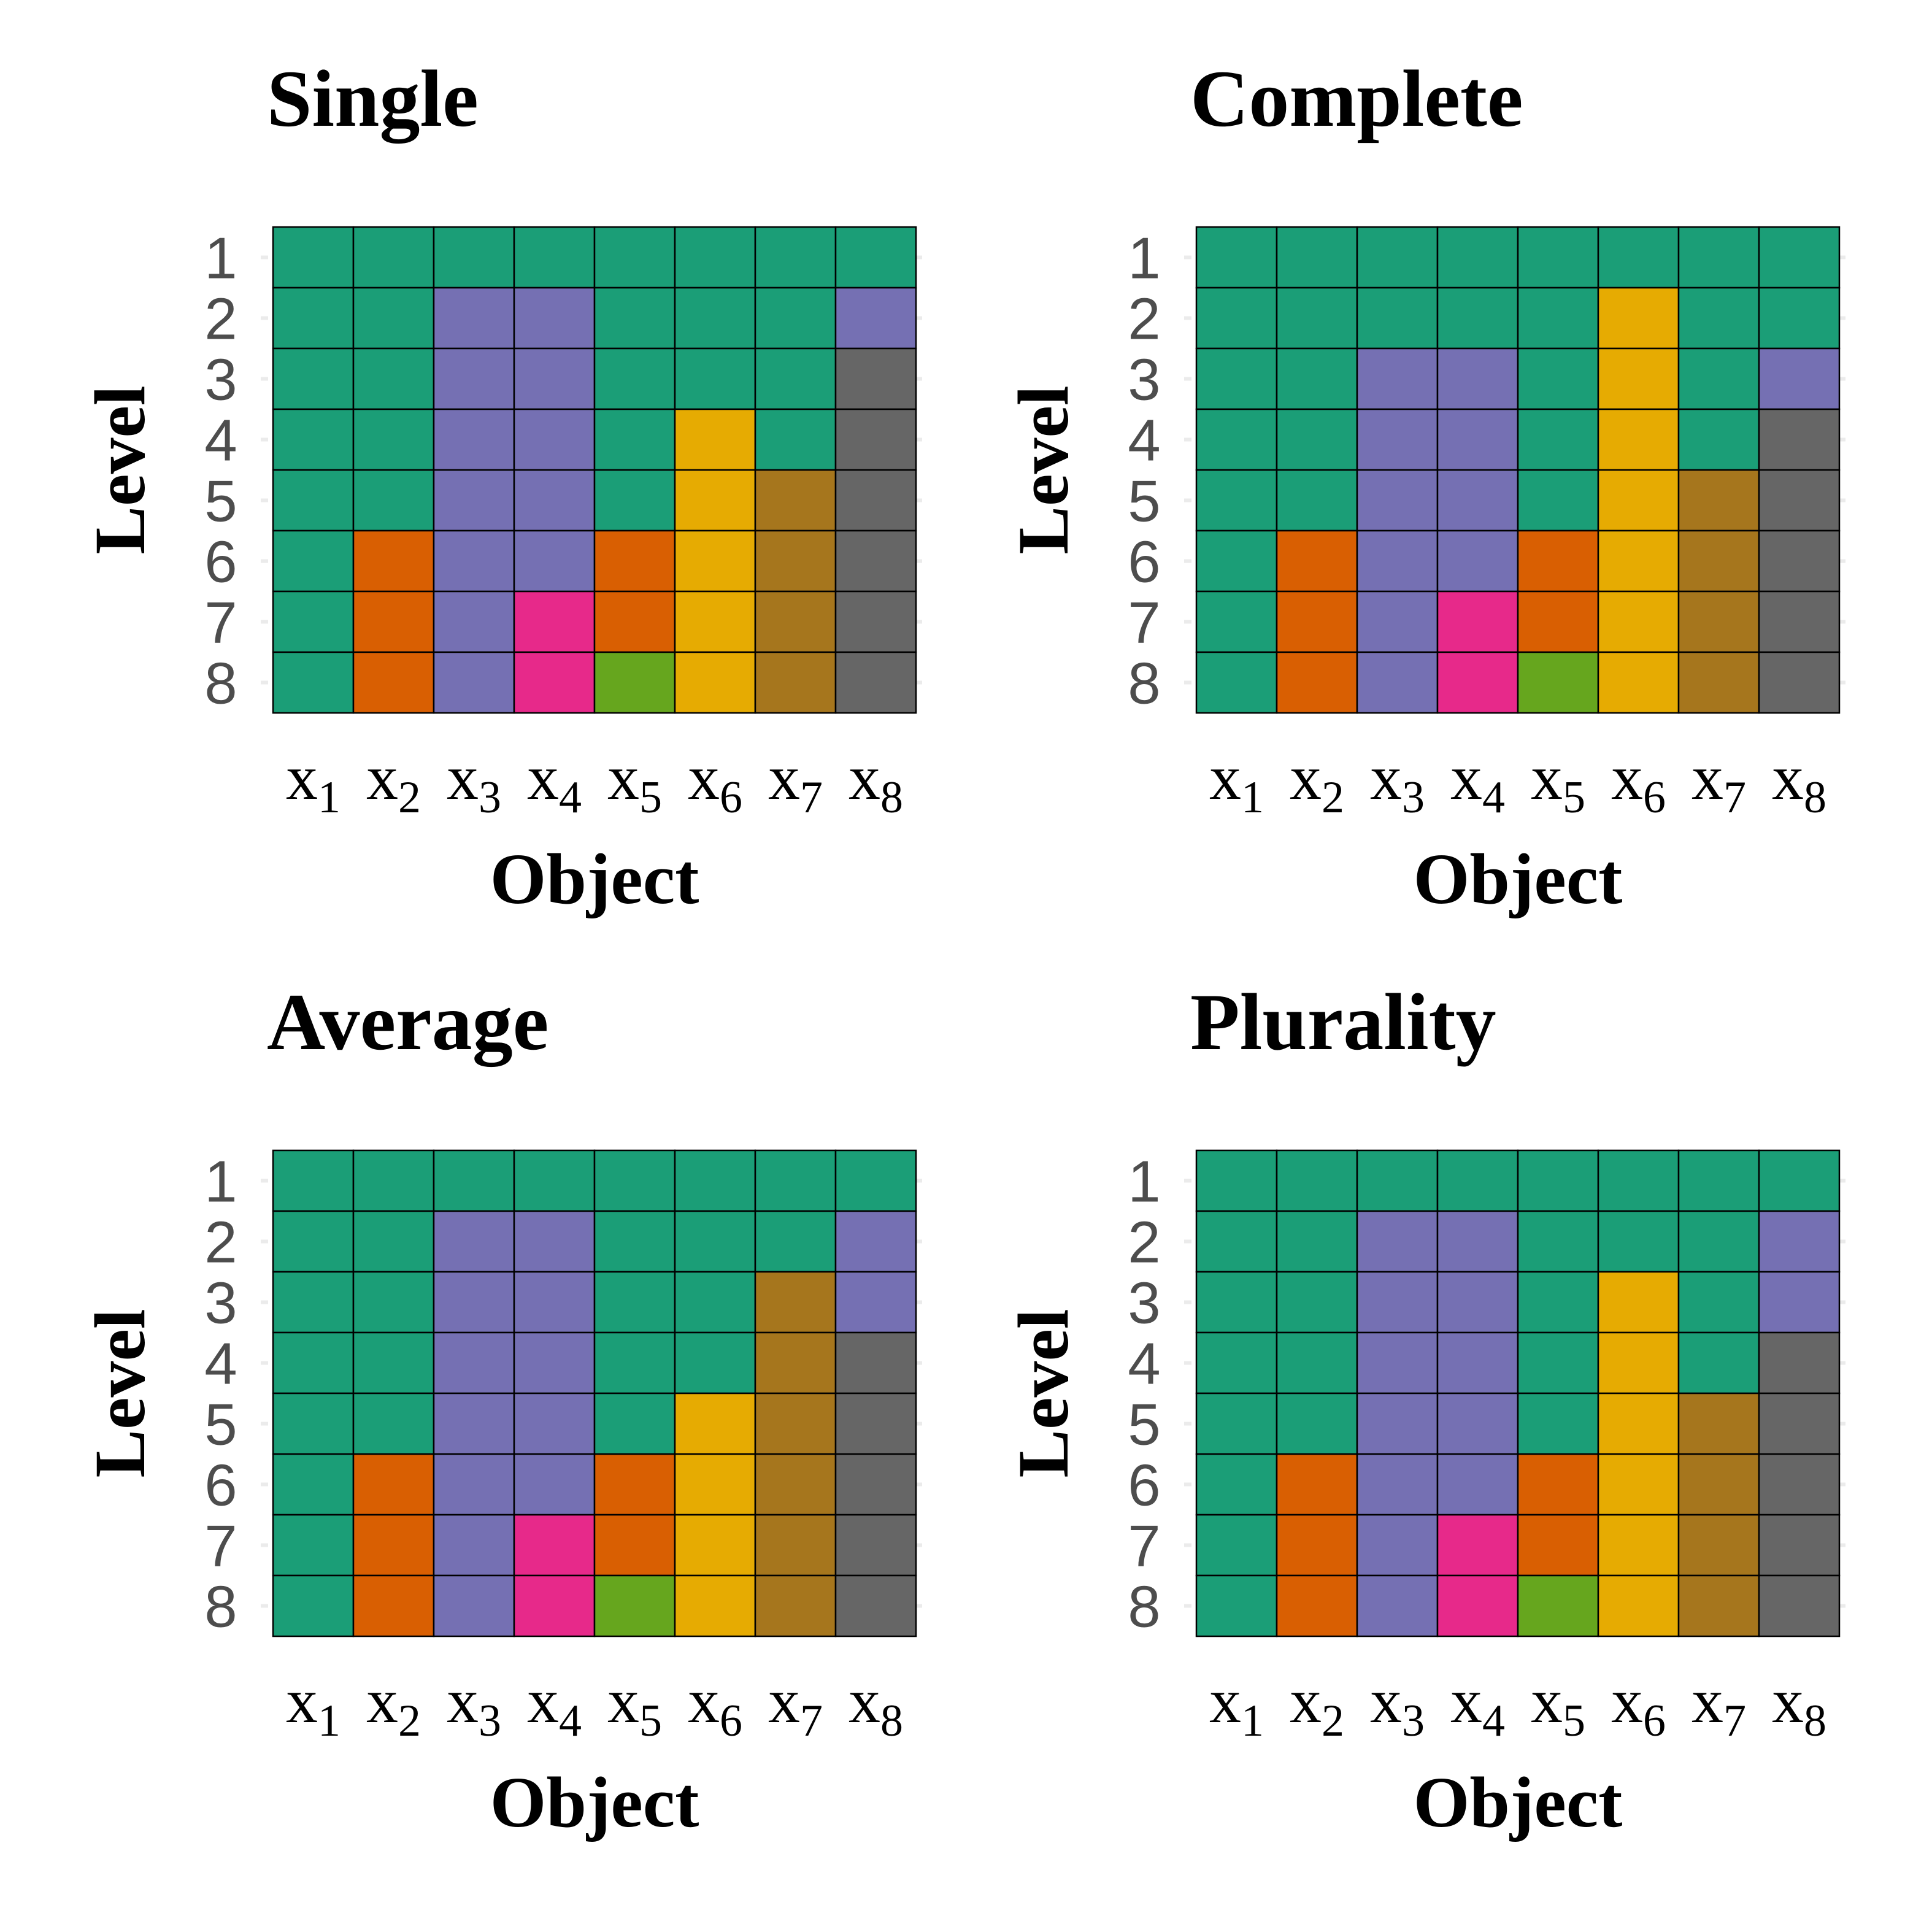 This screenshot has width=1932, height=1932. Describe the element at coordinates (795, 782) in the screenshot. I see `x-tick-label: x7` at that location.